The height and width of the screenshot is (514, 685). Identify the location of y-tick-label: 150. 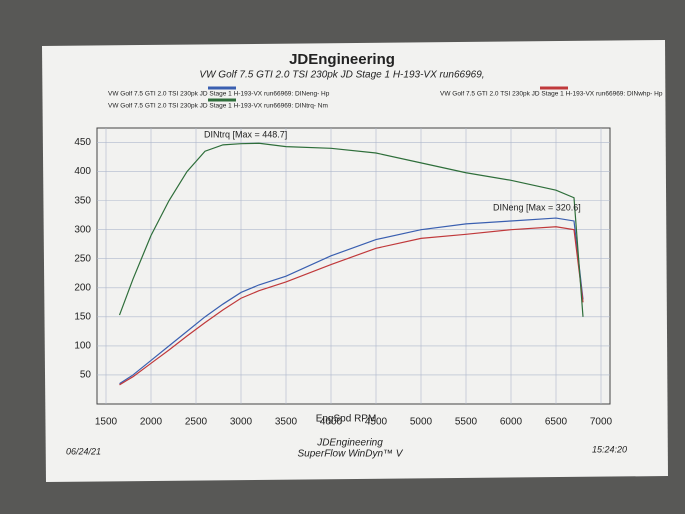
(82, 316).